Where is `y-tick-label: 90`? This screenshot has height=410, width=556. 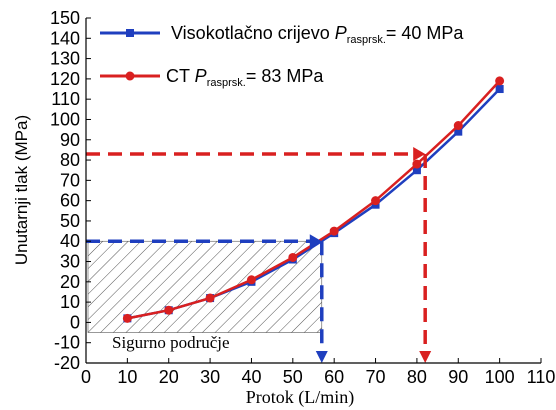
y-tick-label: 90 is located at coordinates (70, 140).